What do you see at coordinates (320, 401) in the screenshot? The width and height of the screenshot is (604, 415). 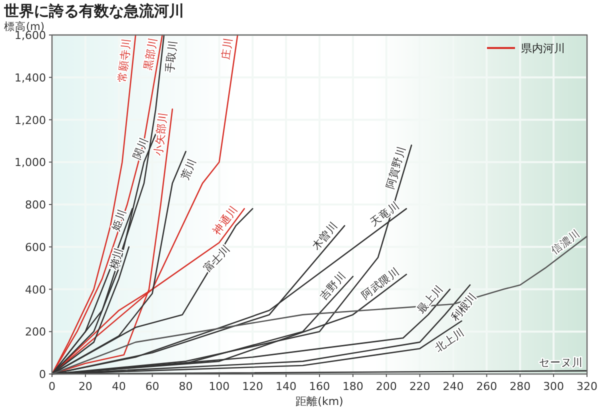 I see `x-axis-title: 距離(km)` at bounding box center [320, 401].